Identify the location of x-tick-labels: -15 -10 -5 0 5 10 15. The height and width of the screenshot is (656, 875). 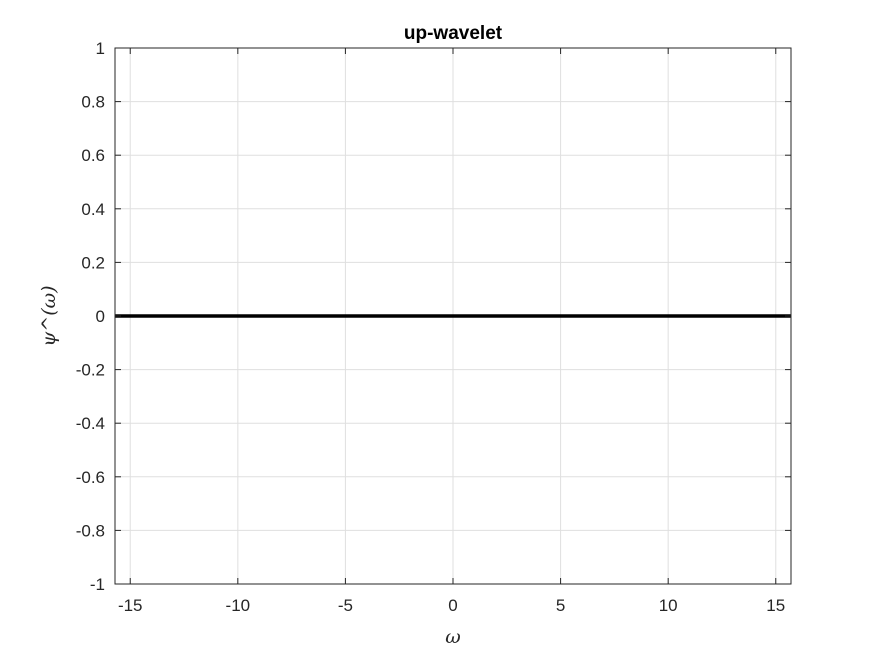
(451, 605).